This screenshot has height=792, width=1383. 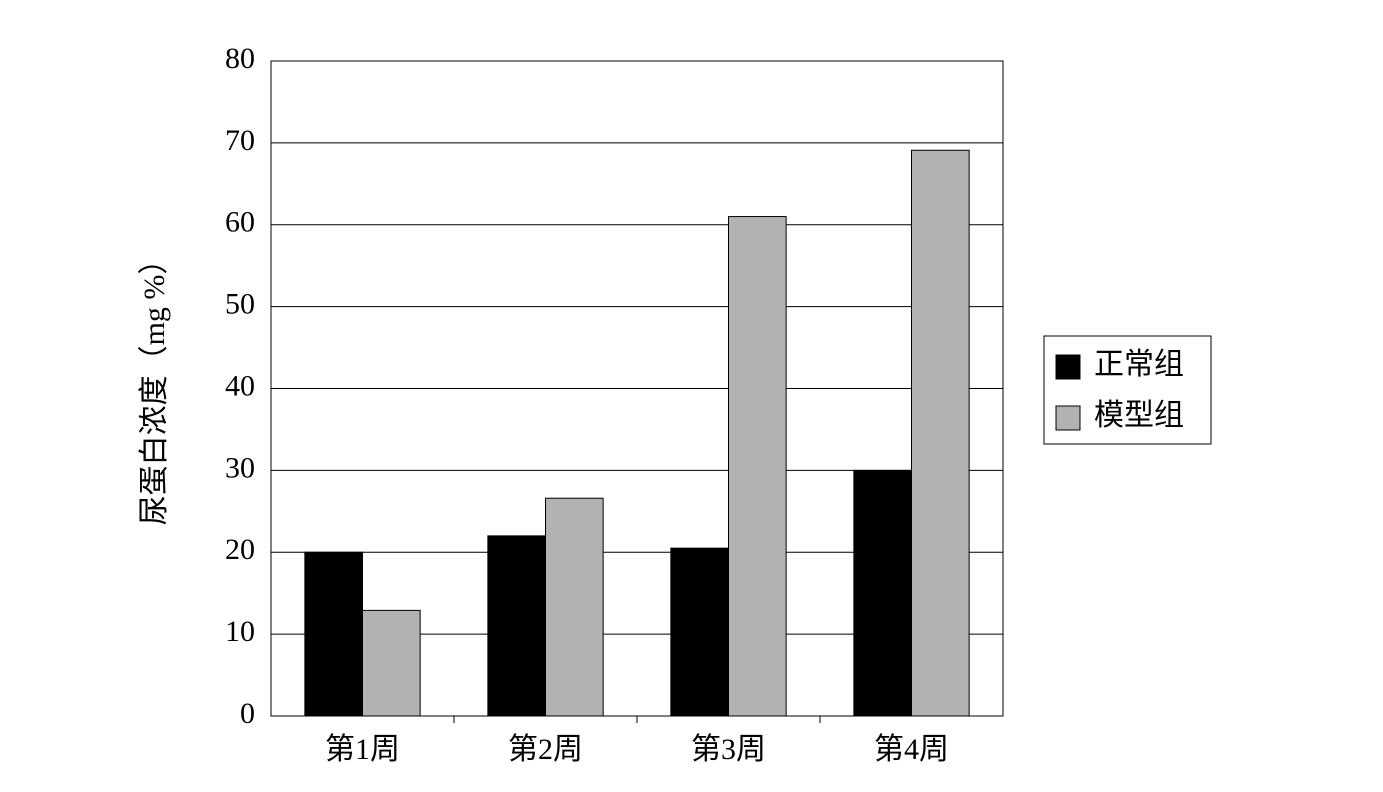 I want to click on y-tick-label: 50, so click(x=240, y=304).